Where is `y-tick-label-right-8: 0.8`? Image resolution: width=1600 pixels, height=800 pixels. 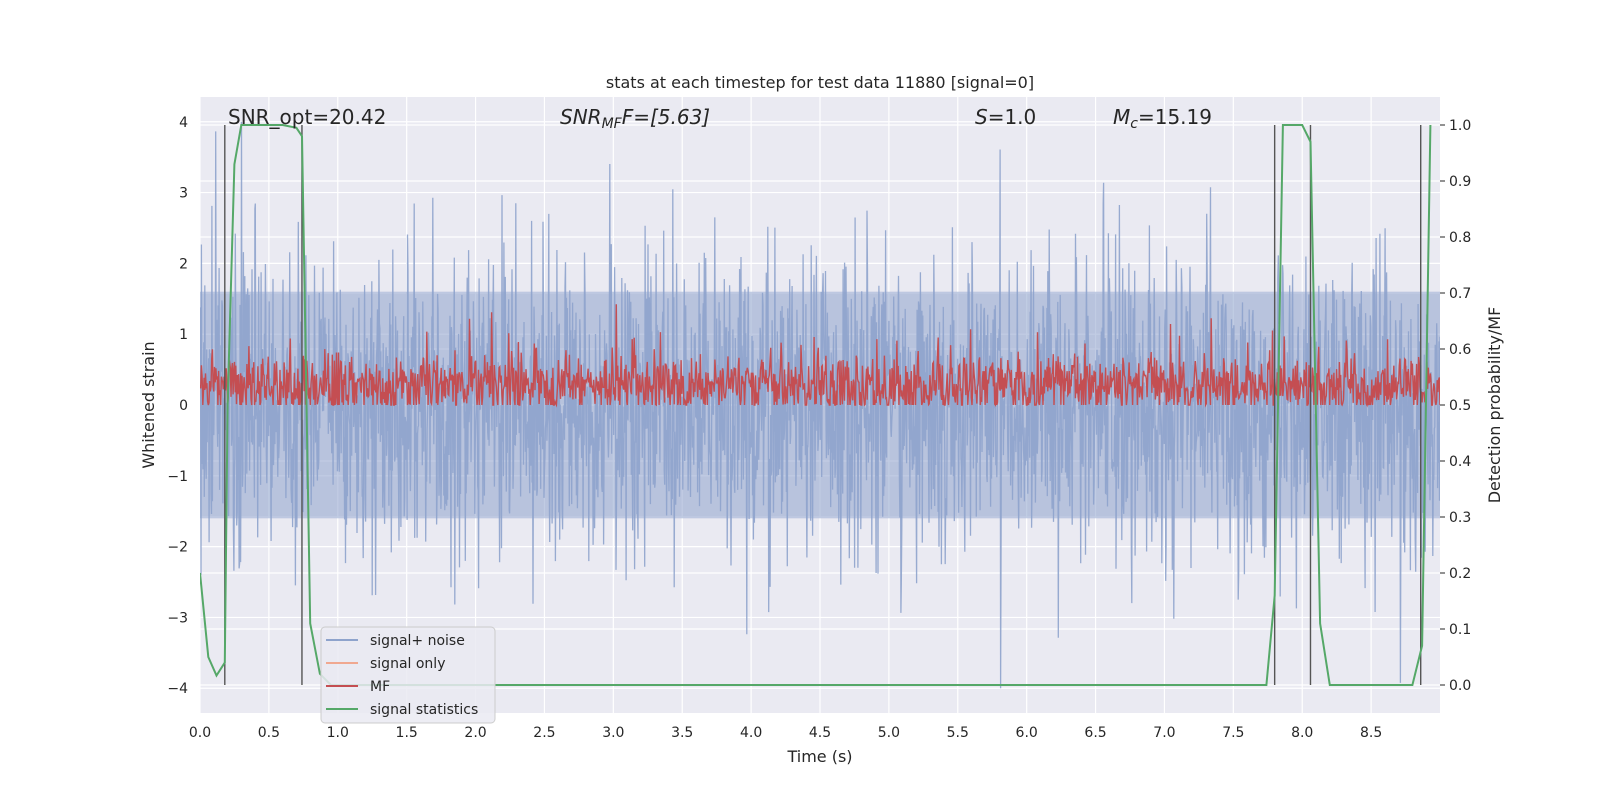 y-tick-label-right-8: 0.8 is located at coordinates (1460, 238).